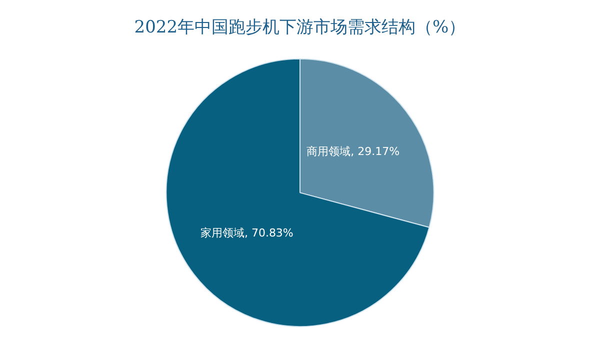 Image resolution: width=600 pixels, height=347 pixels. I want to click on chart-title: 2022年中国跑步机下游市场需求结构（%）, so click(300, 28).